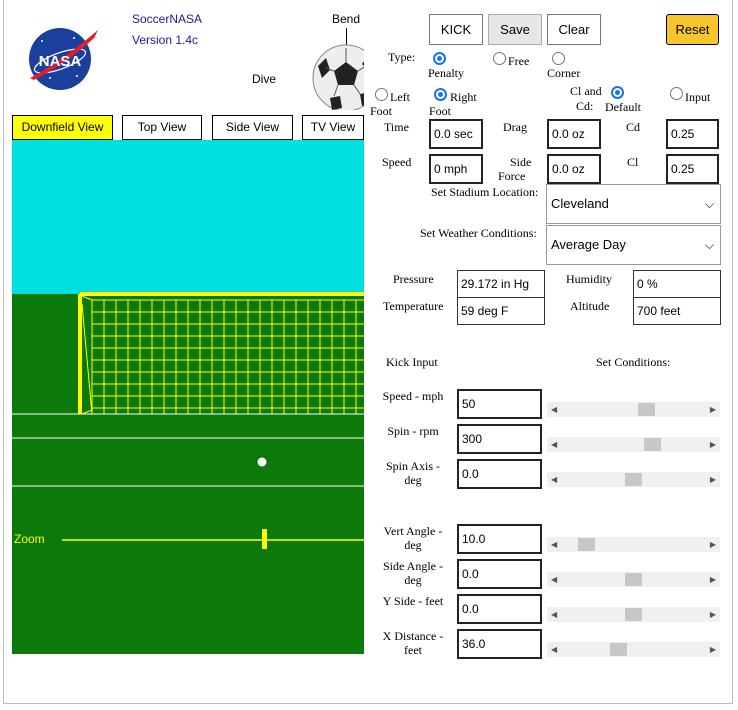 This screenshot has width=738, height=710. What do you see at coordinates (413, 531) in the screenshot?
I see `vert-angle-label-line1: Vert Angle -` at bounding box center [413, 531].